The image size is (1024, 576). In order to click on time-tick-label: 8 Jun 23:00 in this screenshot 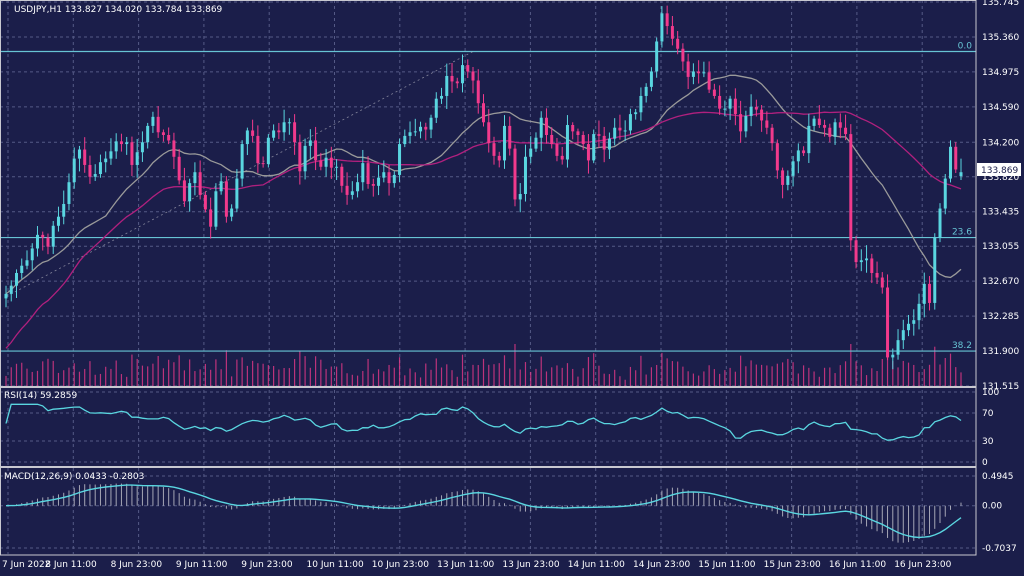, I will do `click(137, 565)`.